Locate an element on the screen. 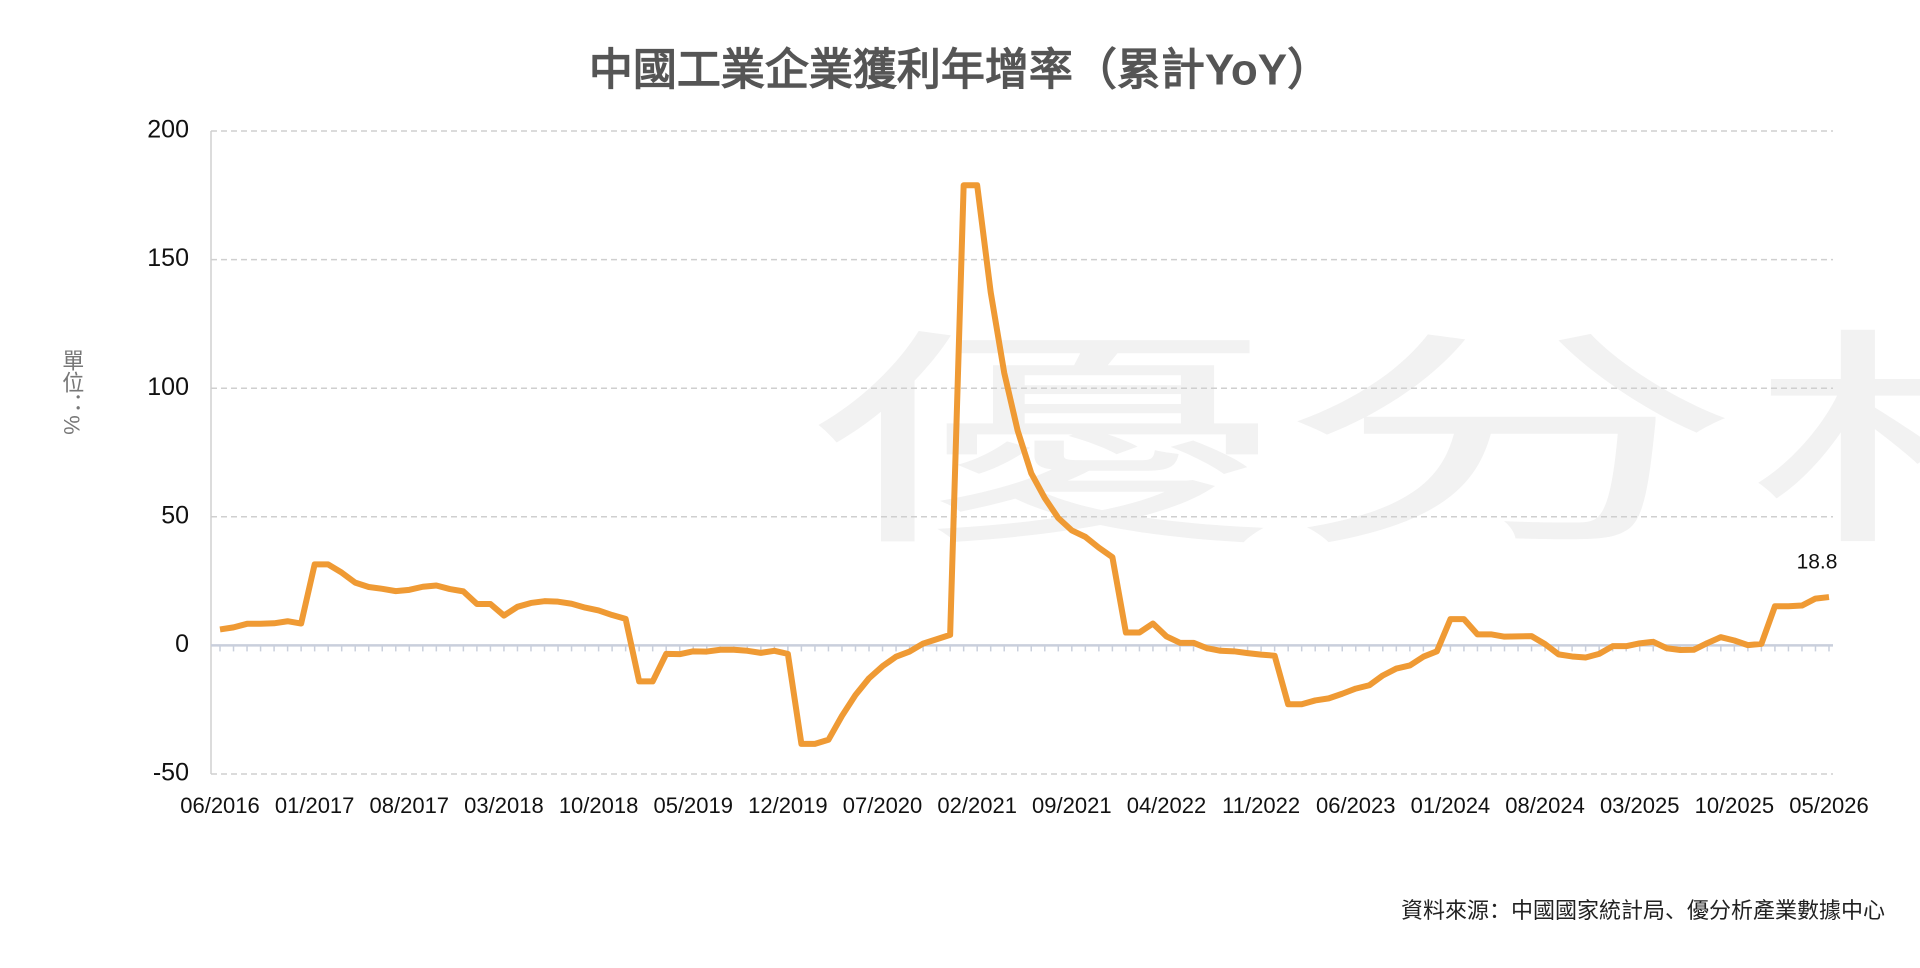 The height and width of the screenshot is (968, 1920). y-tick-label: 200 is located at coordinates (168, 130).